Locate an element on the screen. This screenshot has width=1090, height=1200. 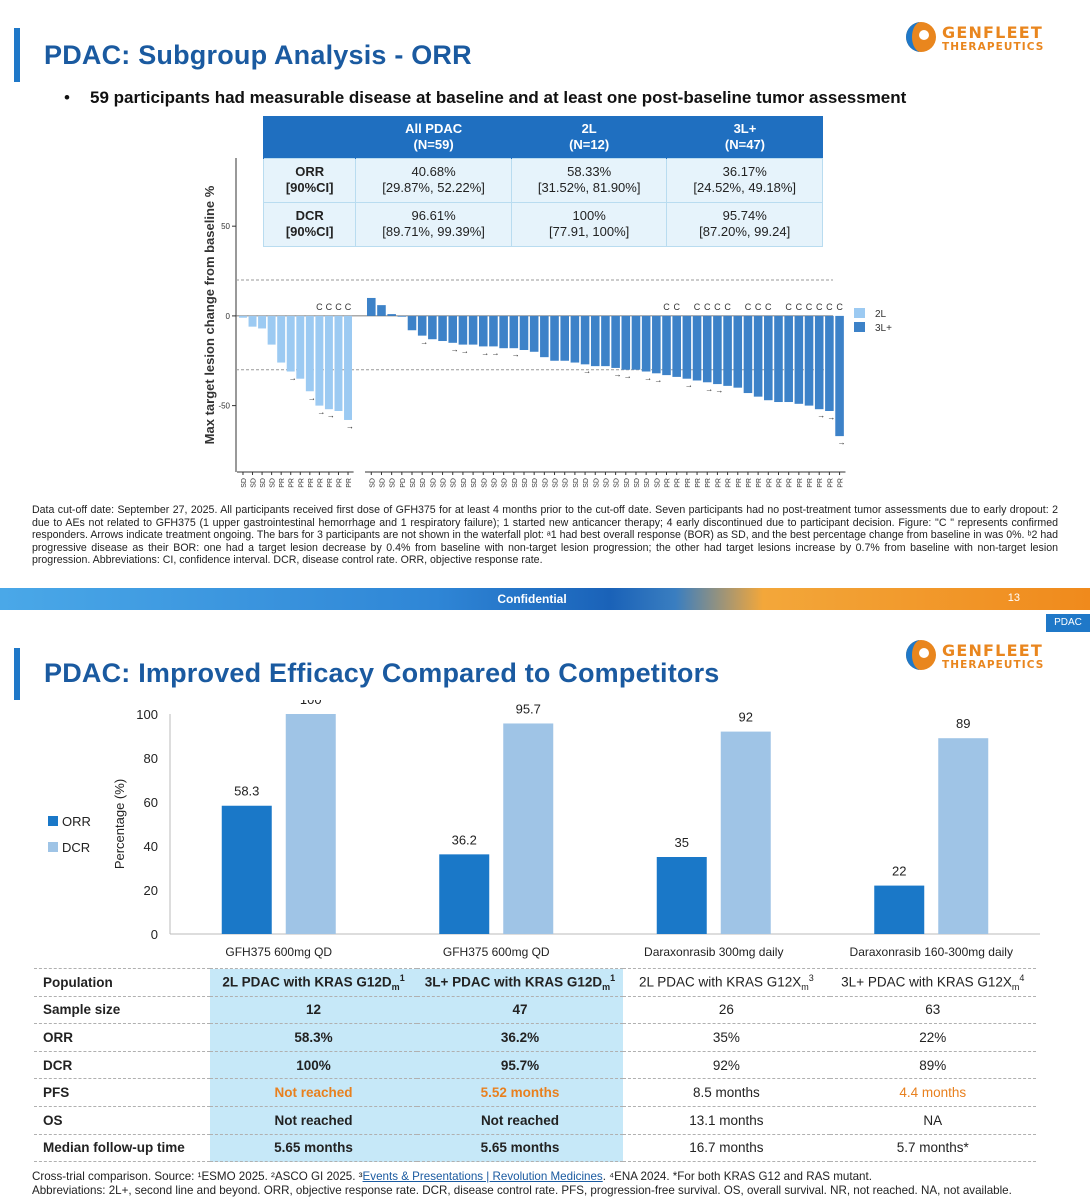
data-label: 89 is located at coordinates (963, 723).